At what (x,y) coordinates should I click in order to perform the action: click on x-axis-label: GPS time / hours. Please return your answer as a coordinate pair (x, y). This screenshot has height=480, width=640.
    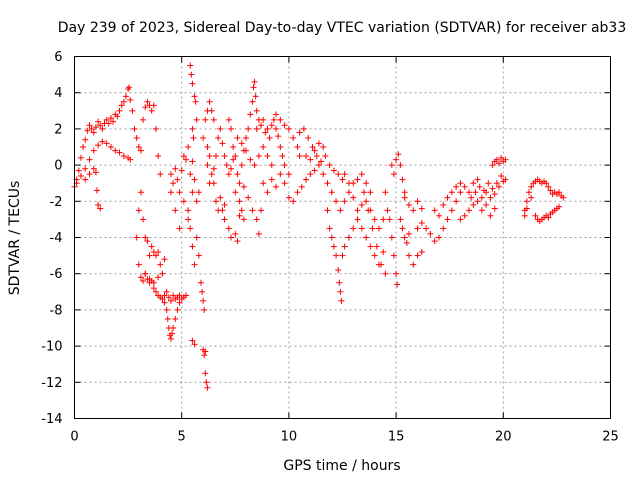
    Looking at the image, I should click on (341, 466).